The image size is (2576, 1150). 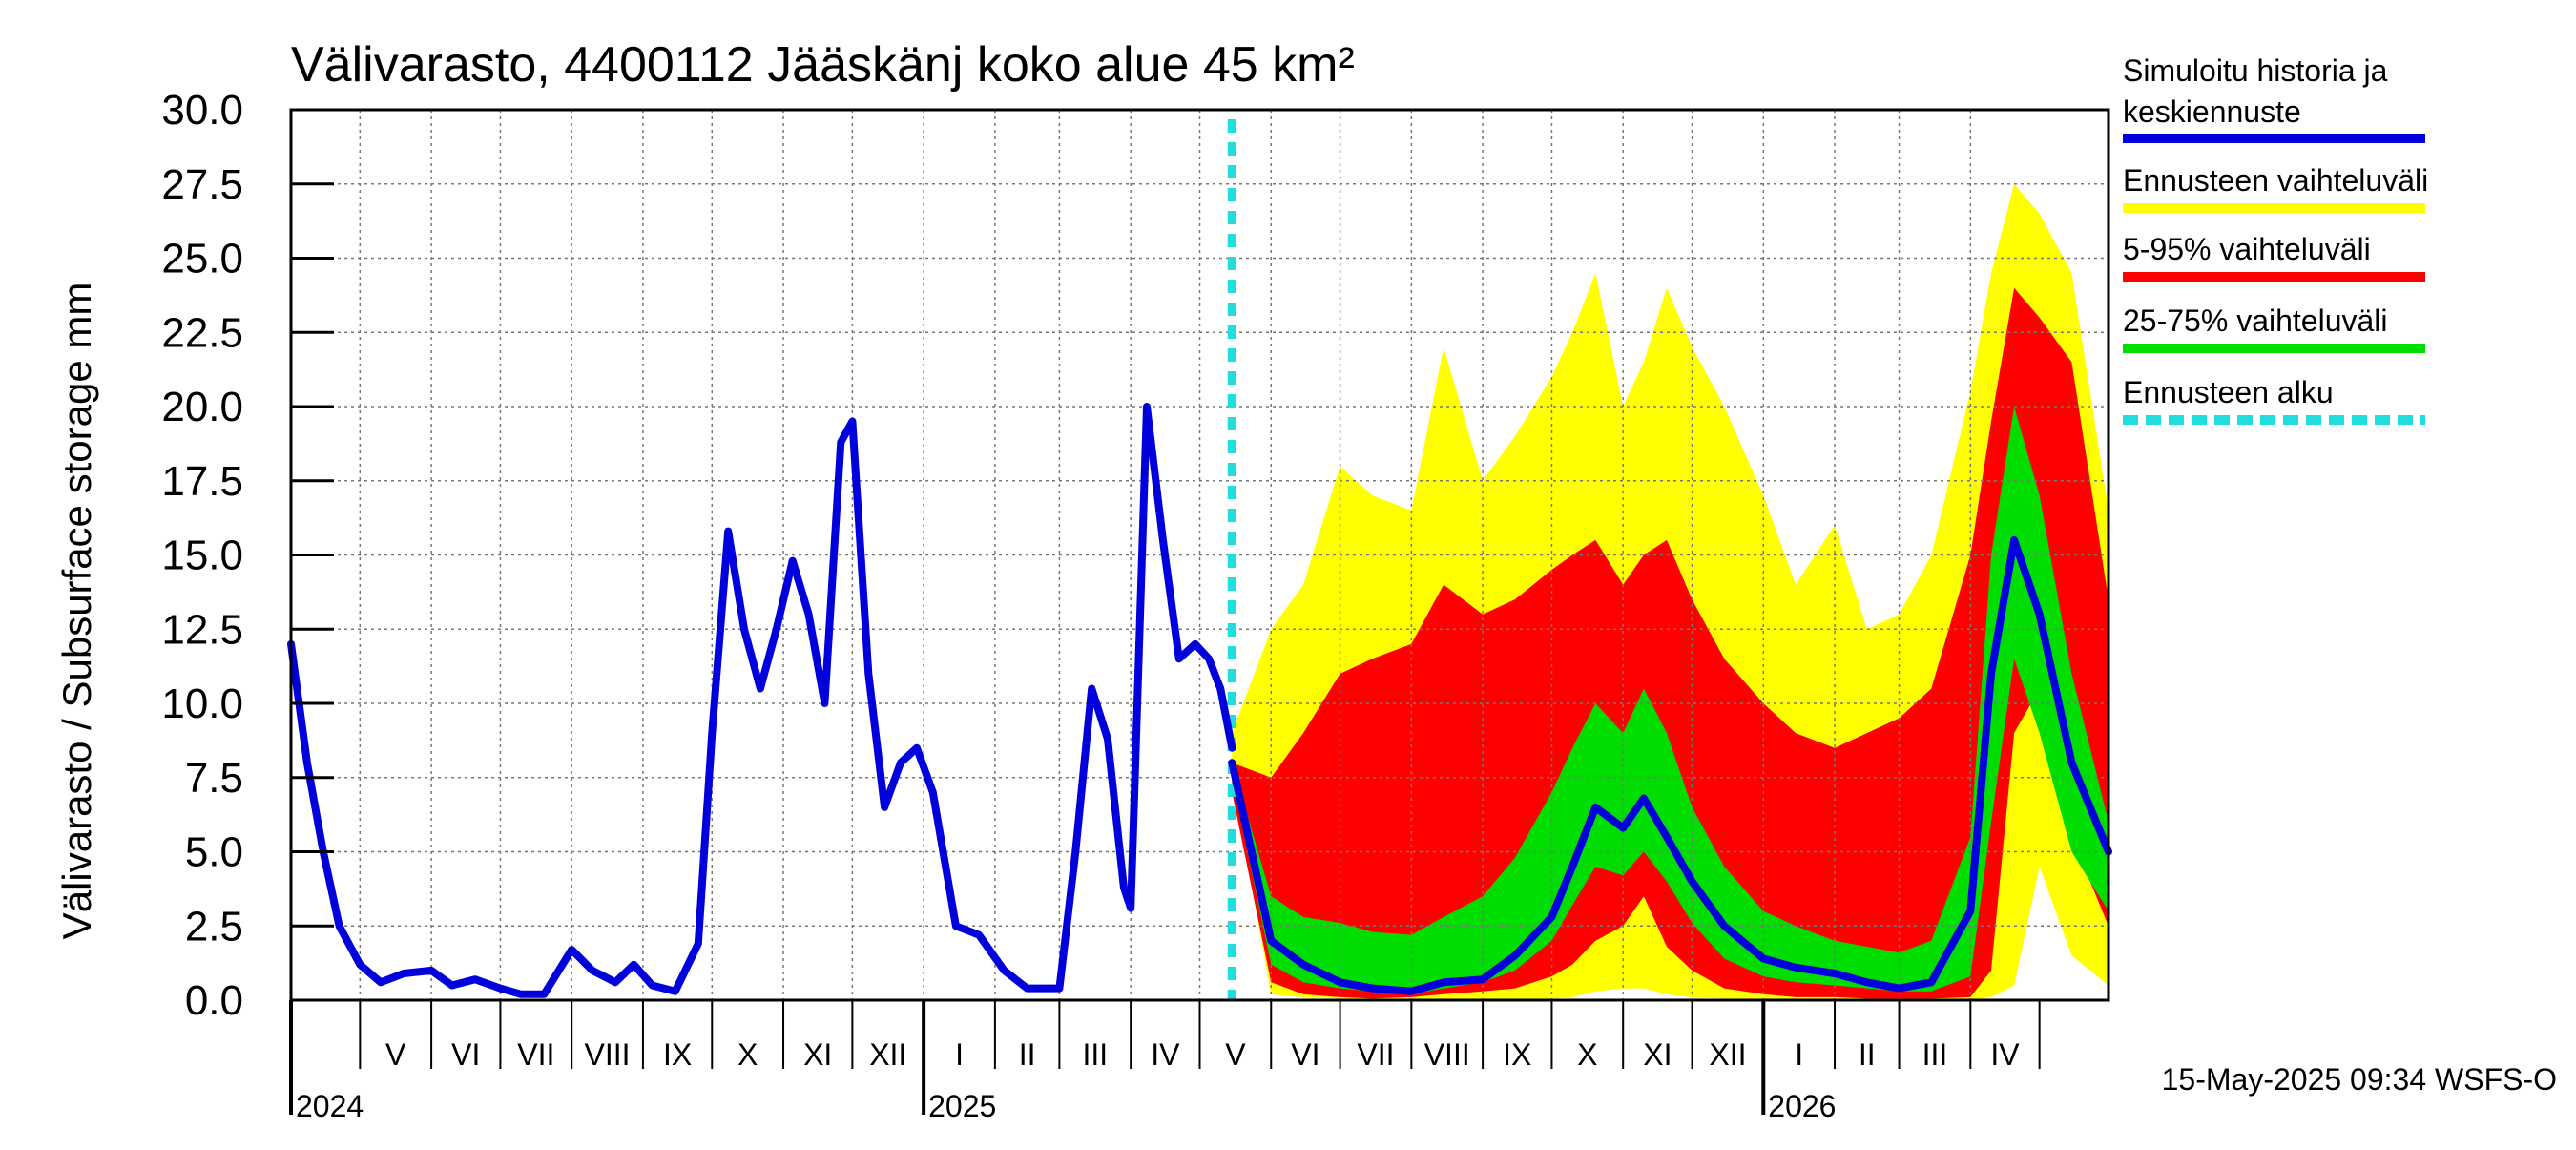 What do you see at coordinates (202, 556) in the screenshot?
I see `y-tick-label: 15.0` at bounding box center [202, 556].